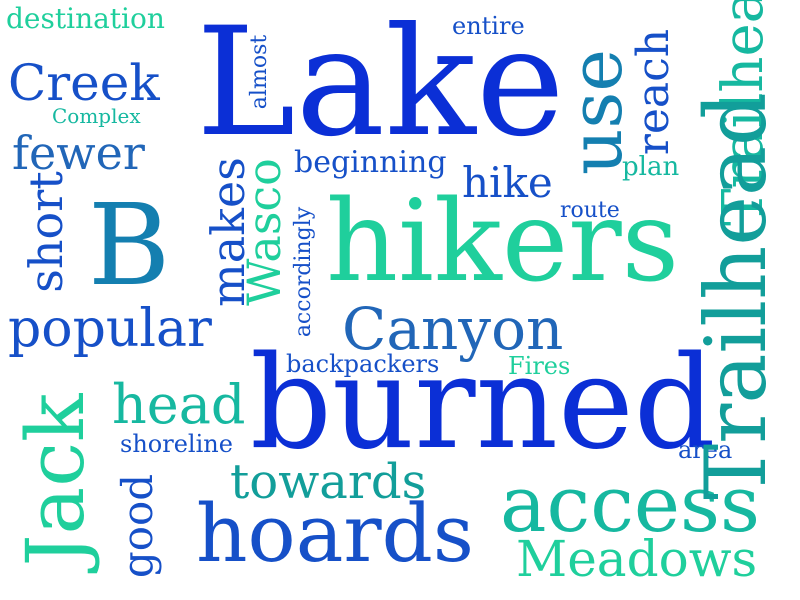 This screenshot has height=600, width=800. Describe the element at coordinates (84, 83) in the screenshot. I see `word-creek: Creek` at that location.